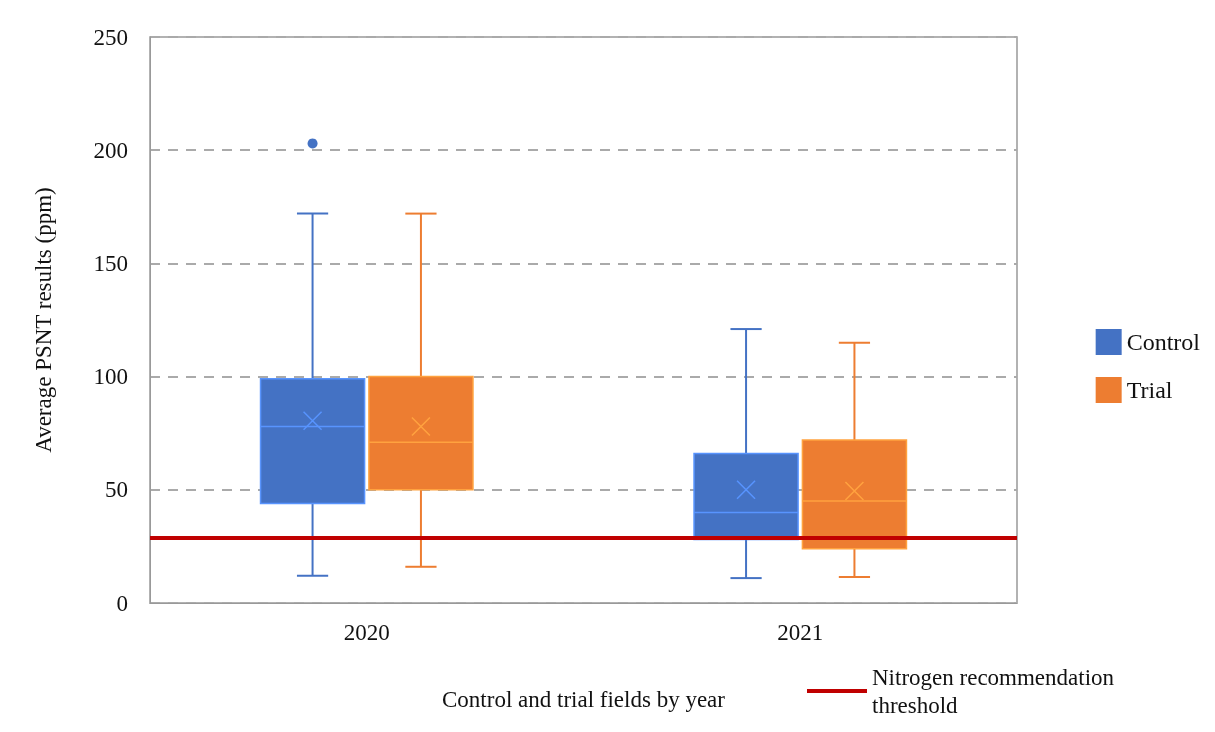 Image resolution: width=1215 pixels, height=732 pixels. What do you see at coordinates (366, 632) in the screenshot?
I see `x-tick-label: 2020` at bounding box center [366, 632].